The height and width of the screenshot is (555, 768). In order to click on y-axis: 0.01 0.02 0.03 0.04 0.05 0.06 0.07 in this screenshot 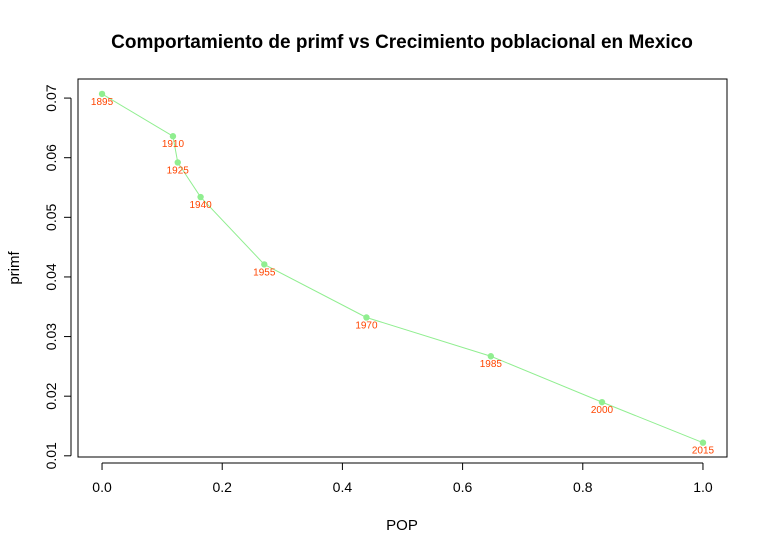, I will do `click(57, 276)`.